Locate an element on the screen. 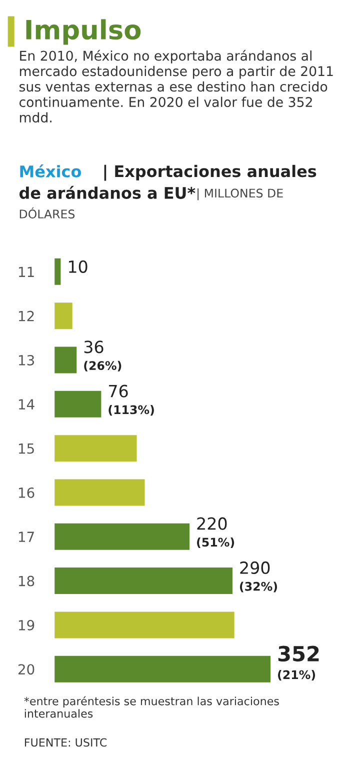 This screenshot has height=768, width=341. text: | MILLONES DE is located at coordinates (240, 194).